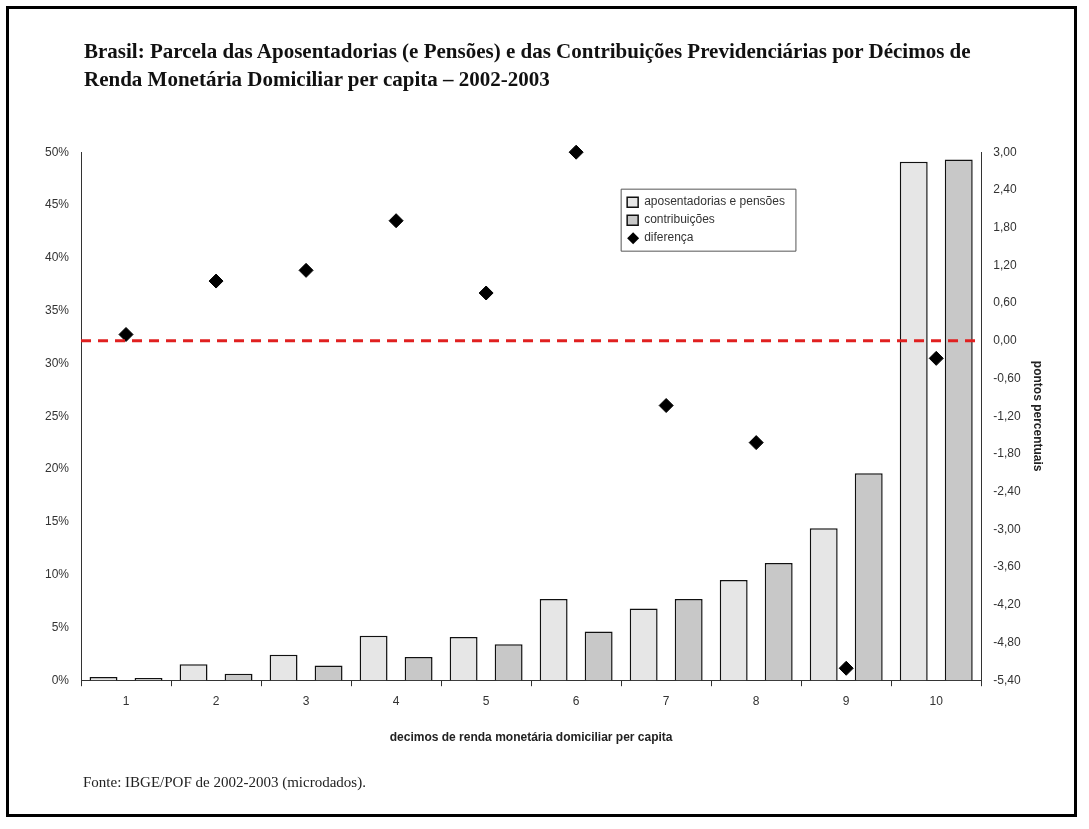 The image size is (1089, 829). What do you see at coordinates (1007, 566) in the screenshot?
I see `y2-tick-label: -3,60` at bounding box center [1007, 566].